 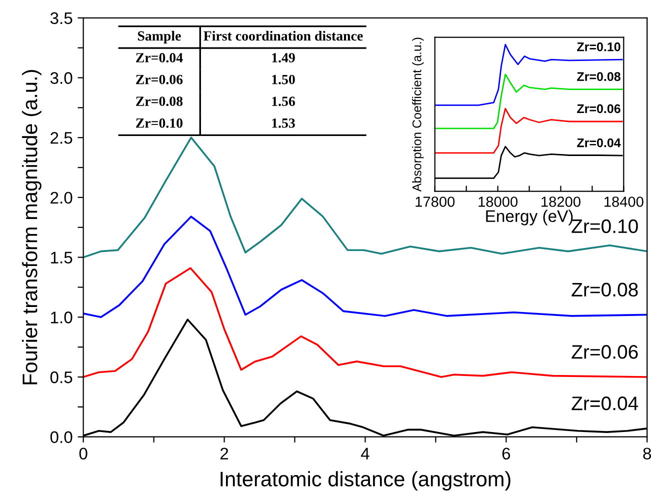 What do you see at coordinates (159, 123) in the screenshot?
I see `annotation: Zr=0.10` at bounding box center [159, 123].